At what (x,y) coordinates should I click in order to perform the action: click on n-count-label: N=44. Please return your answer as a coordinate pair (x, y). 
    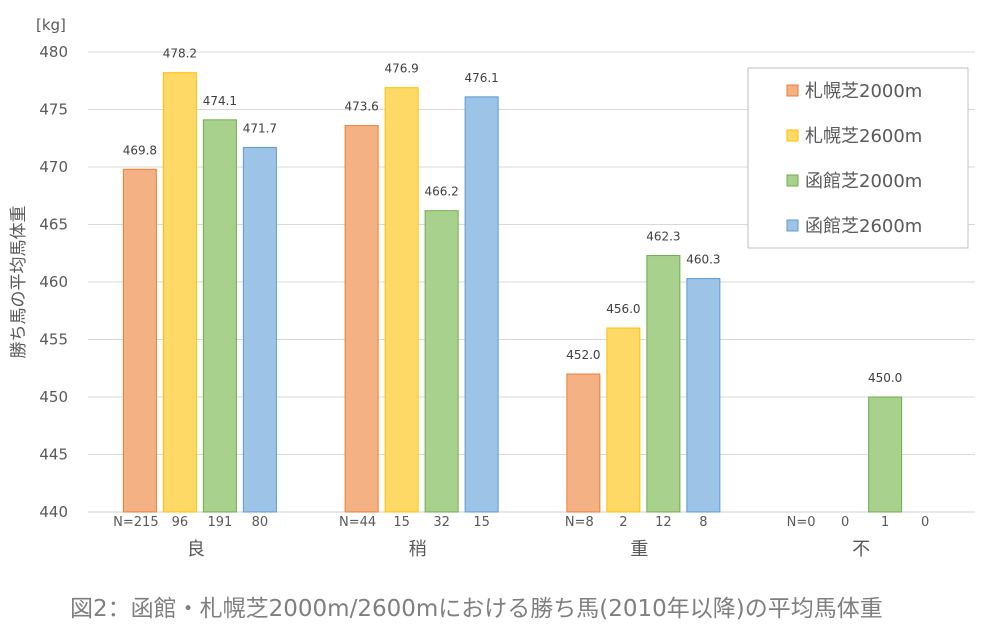
    Looking at the image, I should click on (357, 522).